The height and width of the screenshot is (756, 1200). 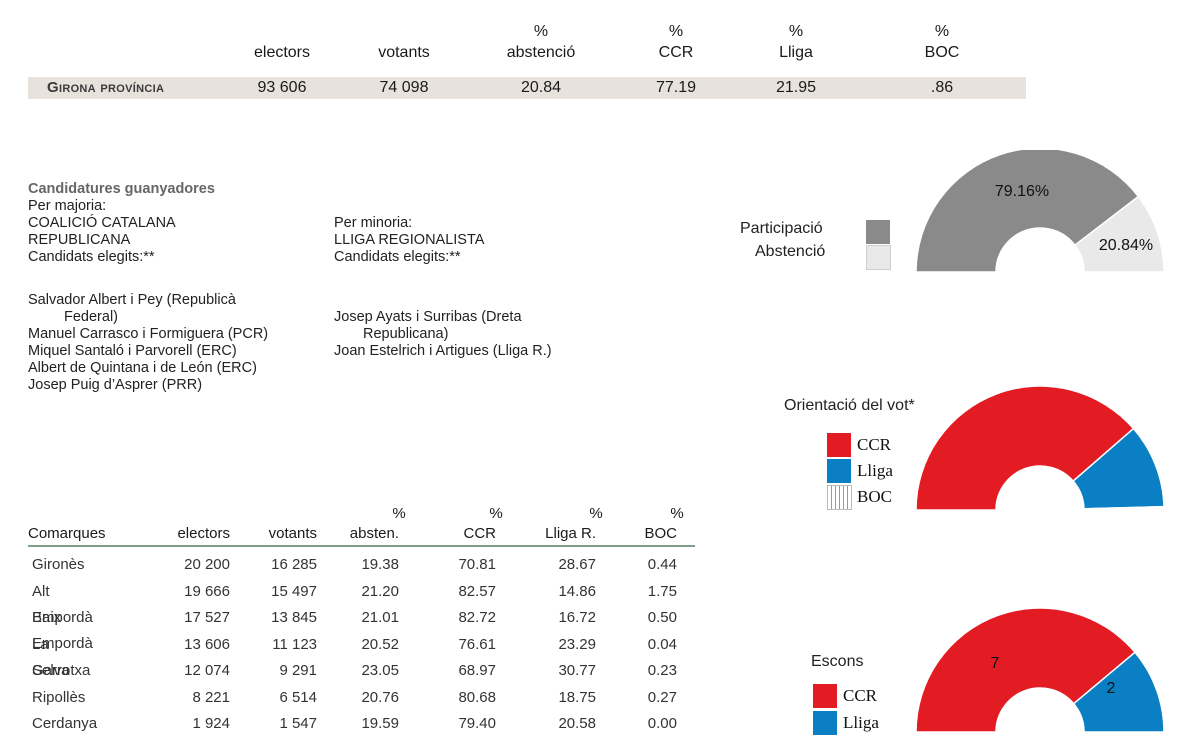 I want to click on table-cell: 0.23, so click(x=662, y=670).